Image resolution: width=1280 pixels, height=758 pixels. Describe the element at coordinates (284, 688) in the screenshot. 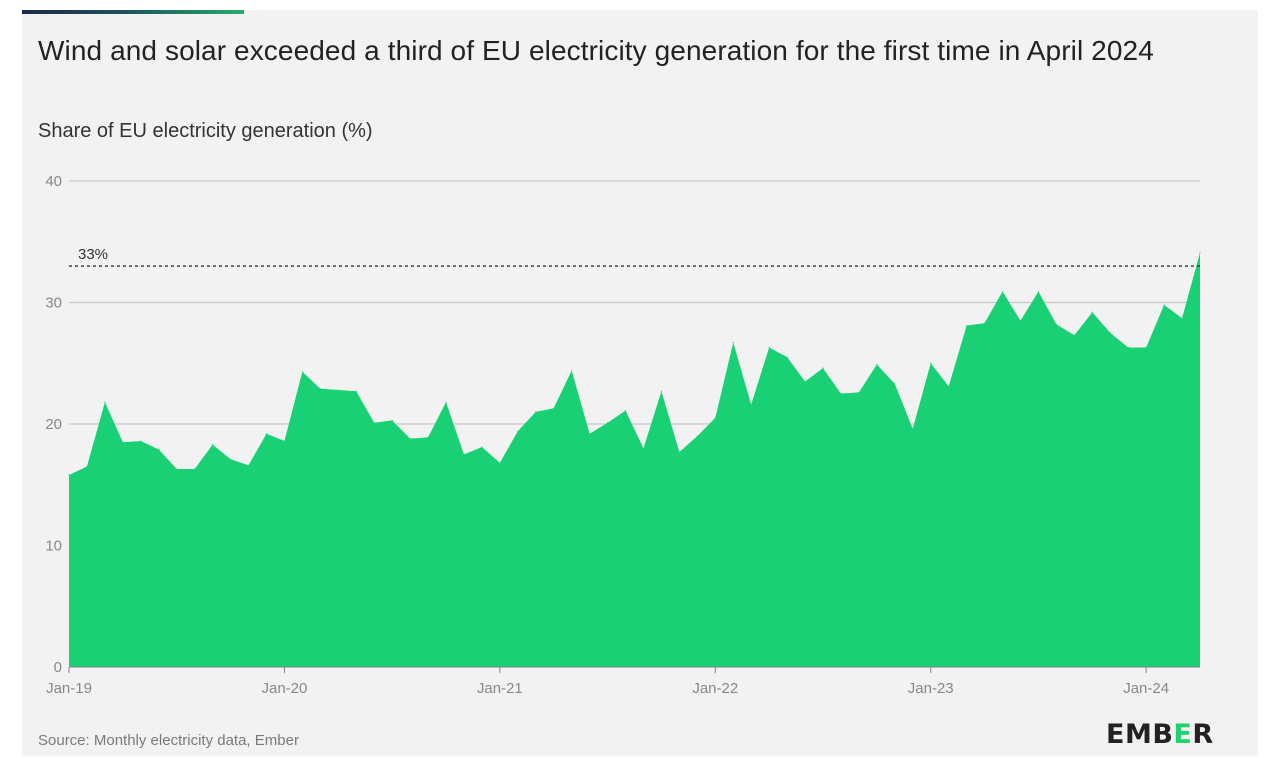

I see `x-tick-label: Jan-20` at that location.